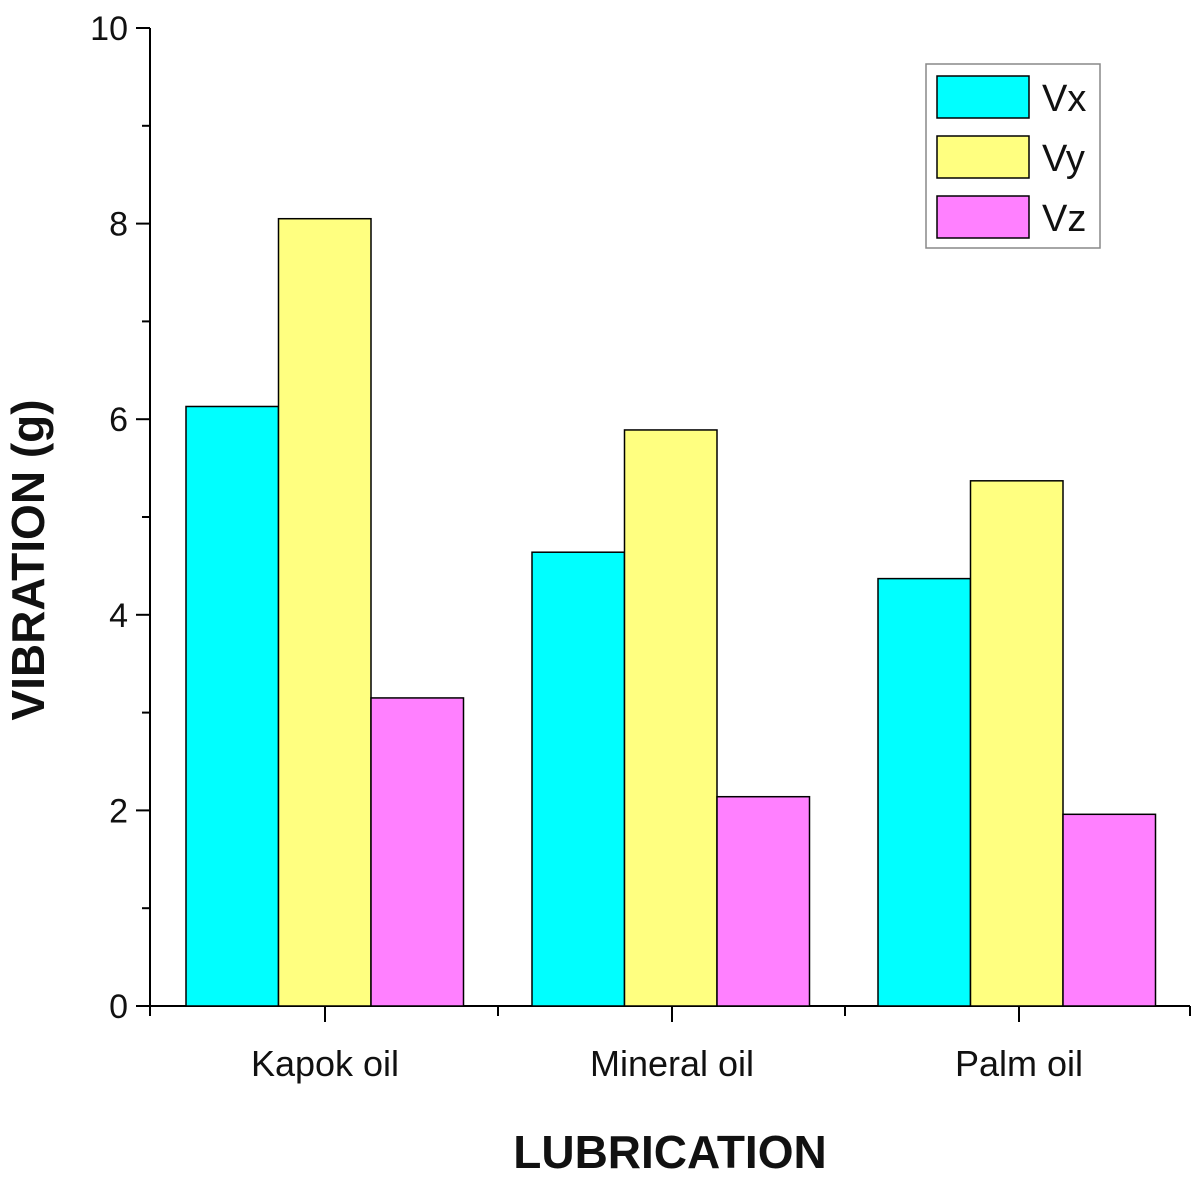 Image resolution: width=1200 pixels, height=1181 pixels. Describe the element at coordinates (669, 1152) in the screenshot. I see `x-axis-title: LUBRICATION` at that location.